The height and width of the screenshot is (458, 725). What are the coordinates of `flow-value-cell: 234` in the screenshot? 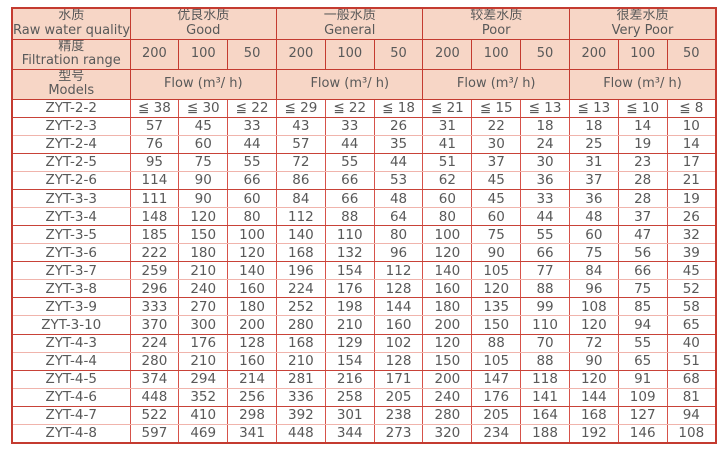 It's located at (496, 433).